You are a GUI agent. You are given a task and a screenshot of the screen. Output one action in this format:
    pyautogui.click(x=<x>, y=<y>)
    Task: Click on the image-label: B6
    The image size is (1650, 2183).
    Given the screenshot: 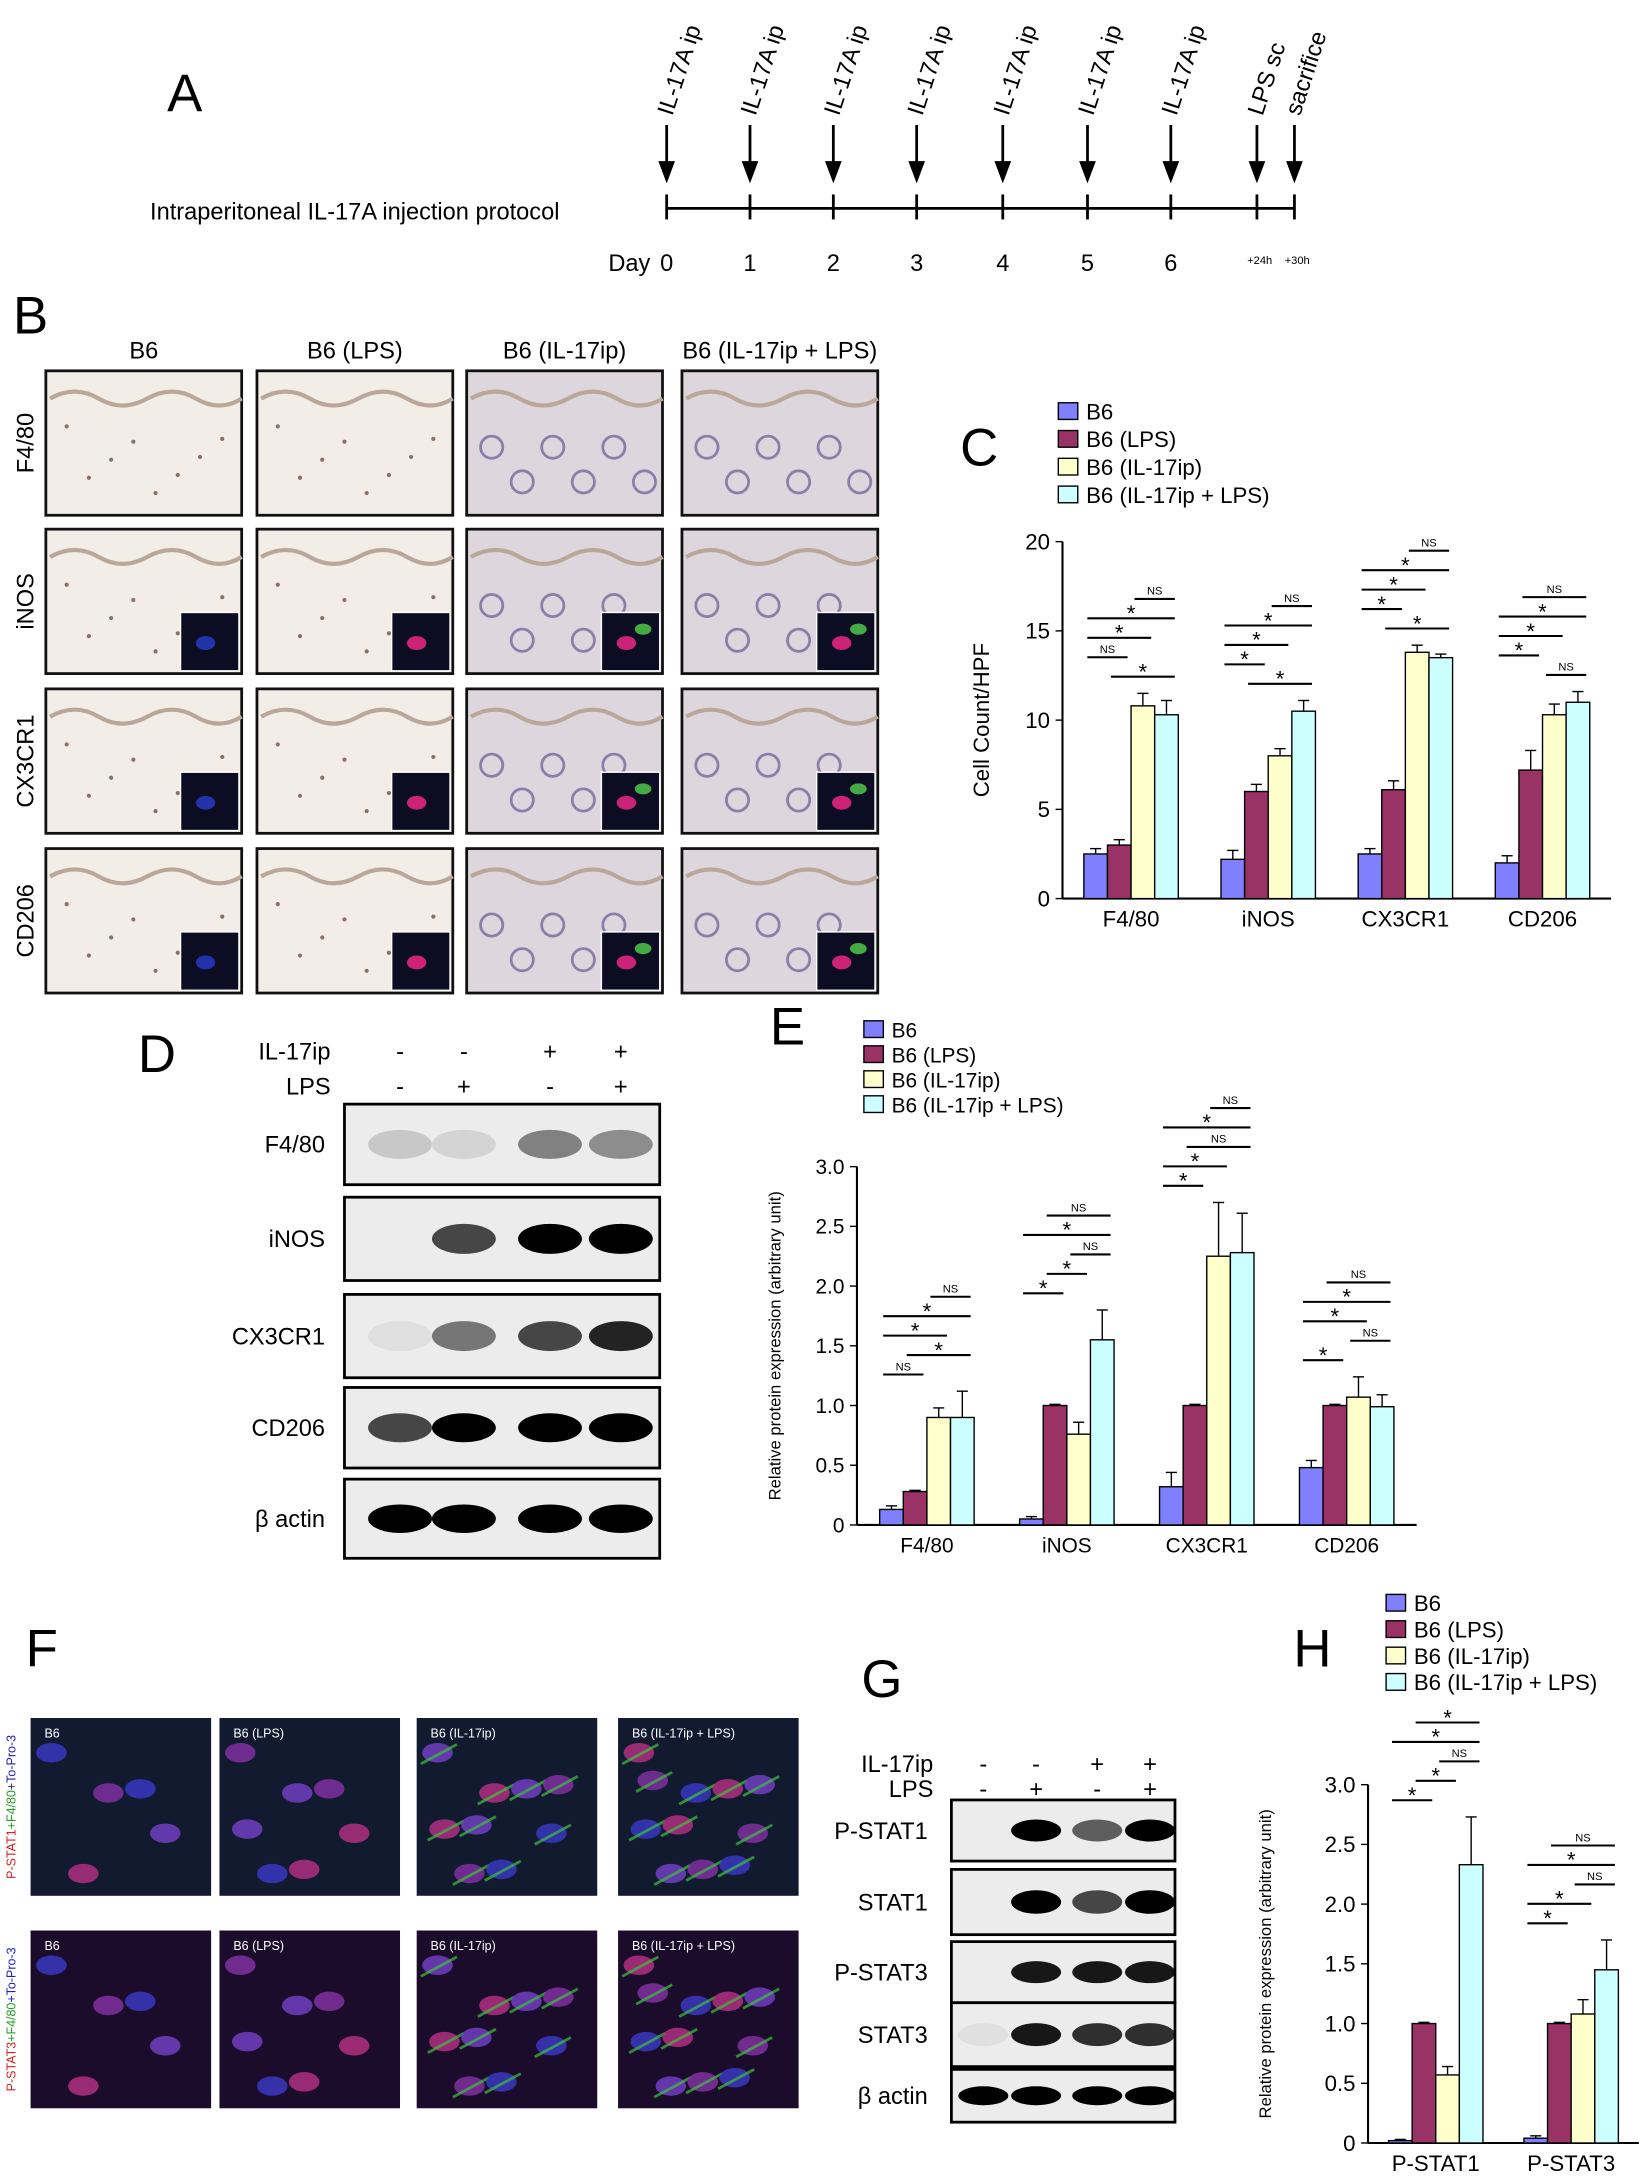 What is the action you would take?
    pyautogui.click(x=51, y=1946)
    